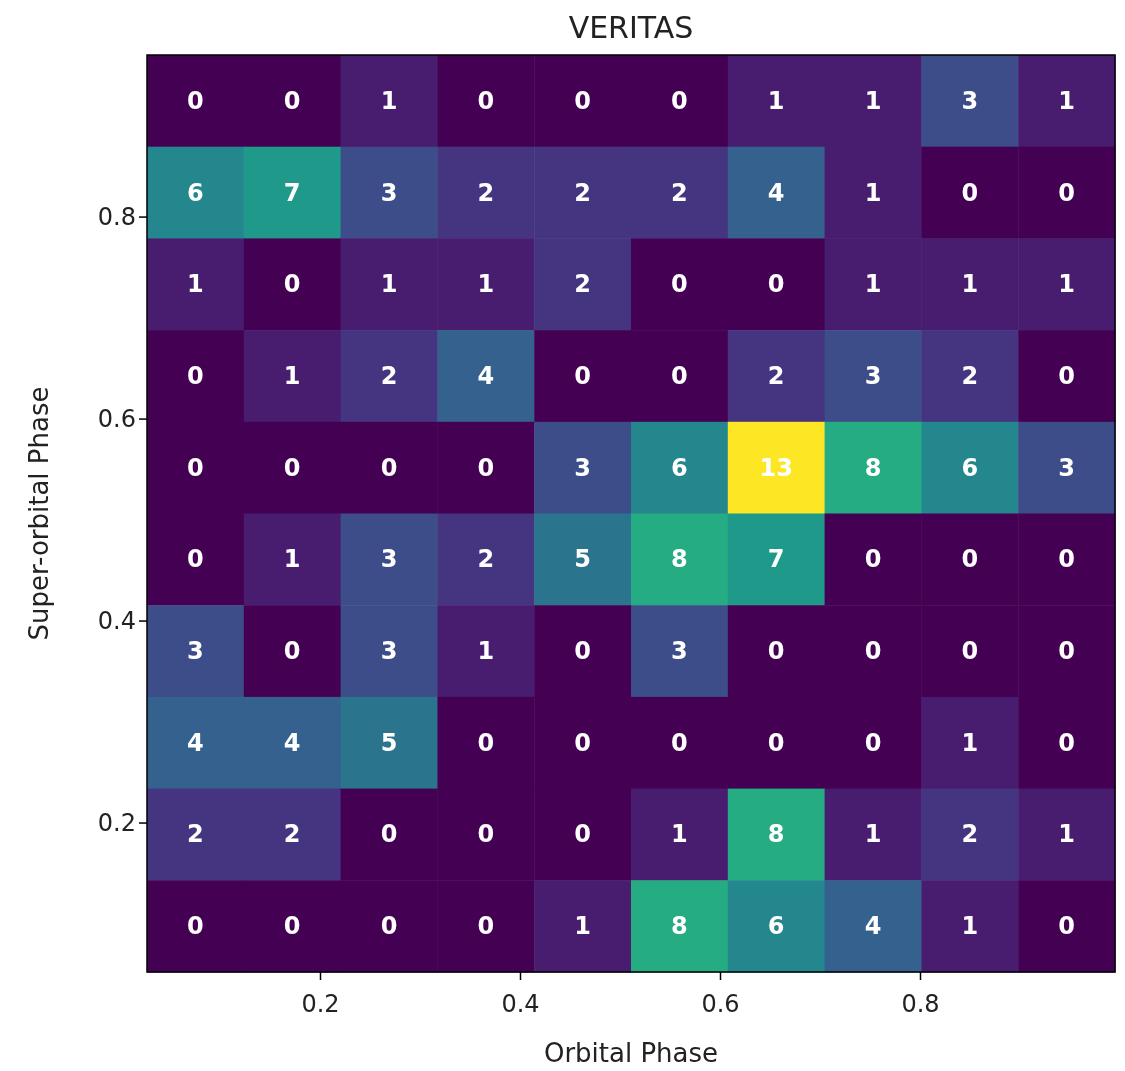 The height and width of the screenshot is (1071, 1125). What do you see at coordinates (720, 1003) in the screenshot?
I see `x-tick-label: 0.6` at bounding box center [720, 1003].